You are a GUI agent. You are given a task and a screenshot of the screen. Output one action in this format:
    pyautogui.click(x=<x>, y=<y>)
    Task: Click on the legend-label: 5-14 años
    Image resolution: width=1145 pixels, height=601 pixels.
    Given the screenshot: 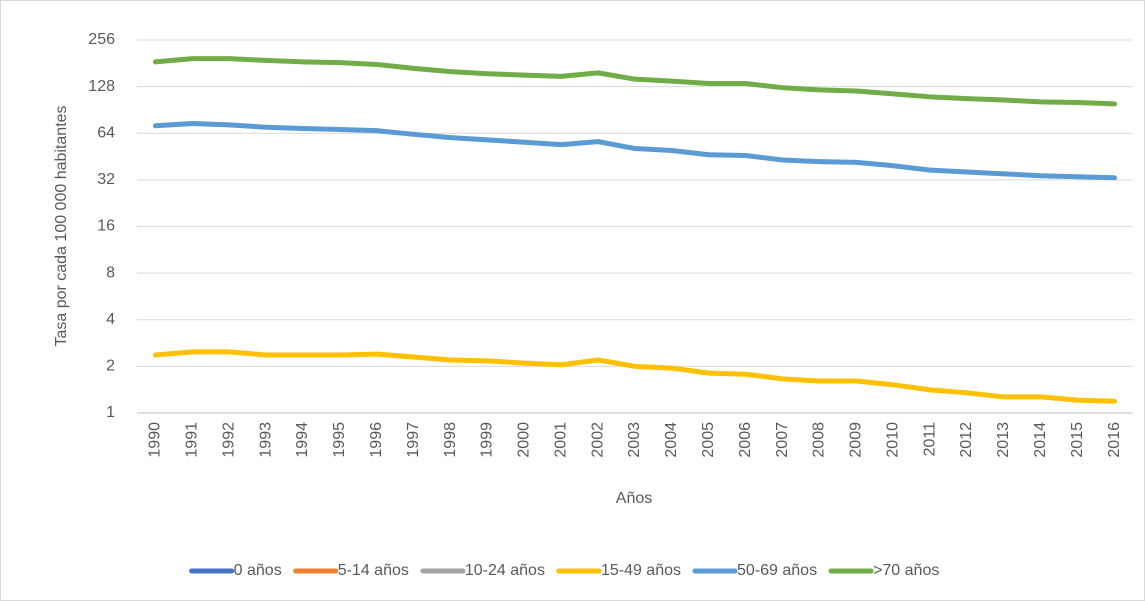 What is the action you would take?
    pyautogui.click(x=373, y=570)
    